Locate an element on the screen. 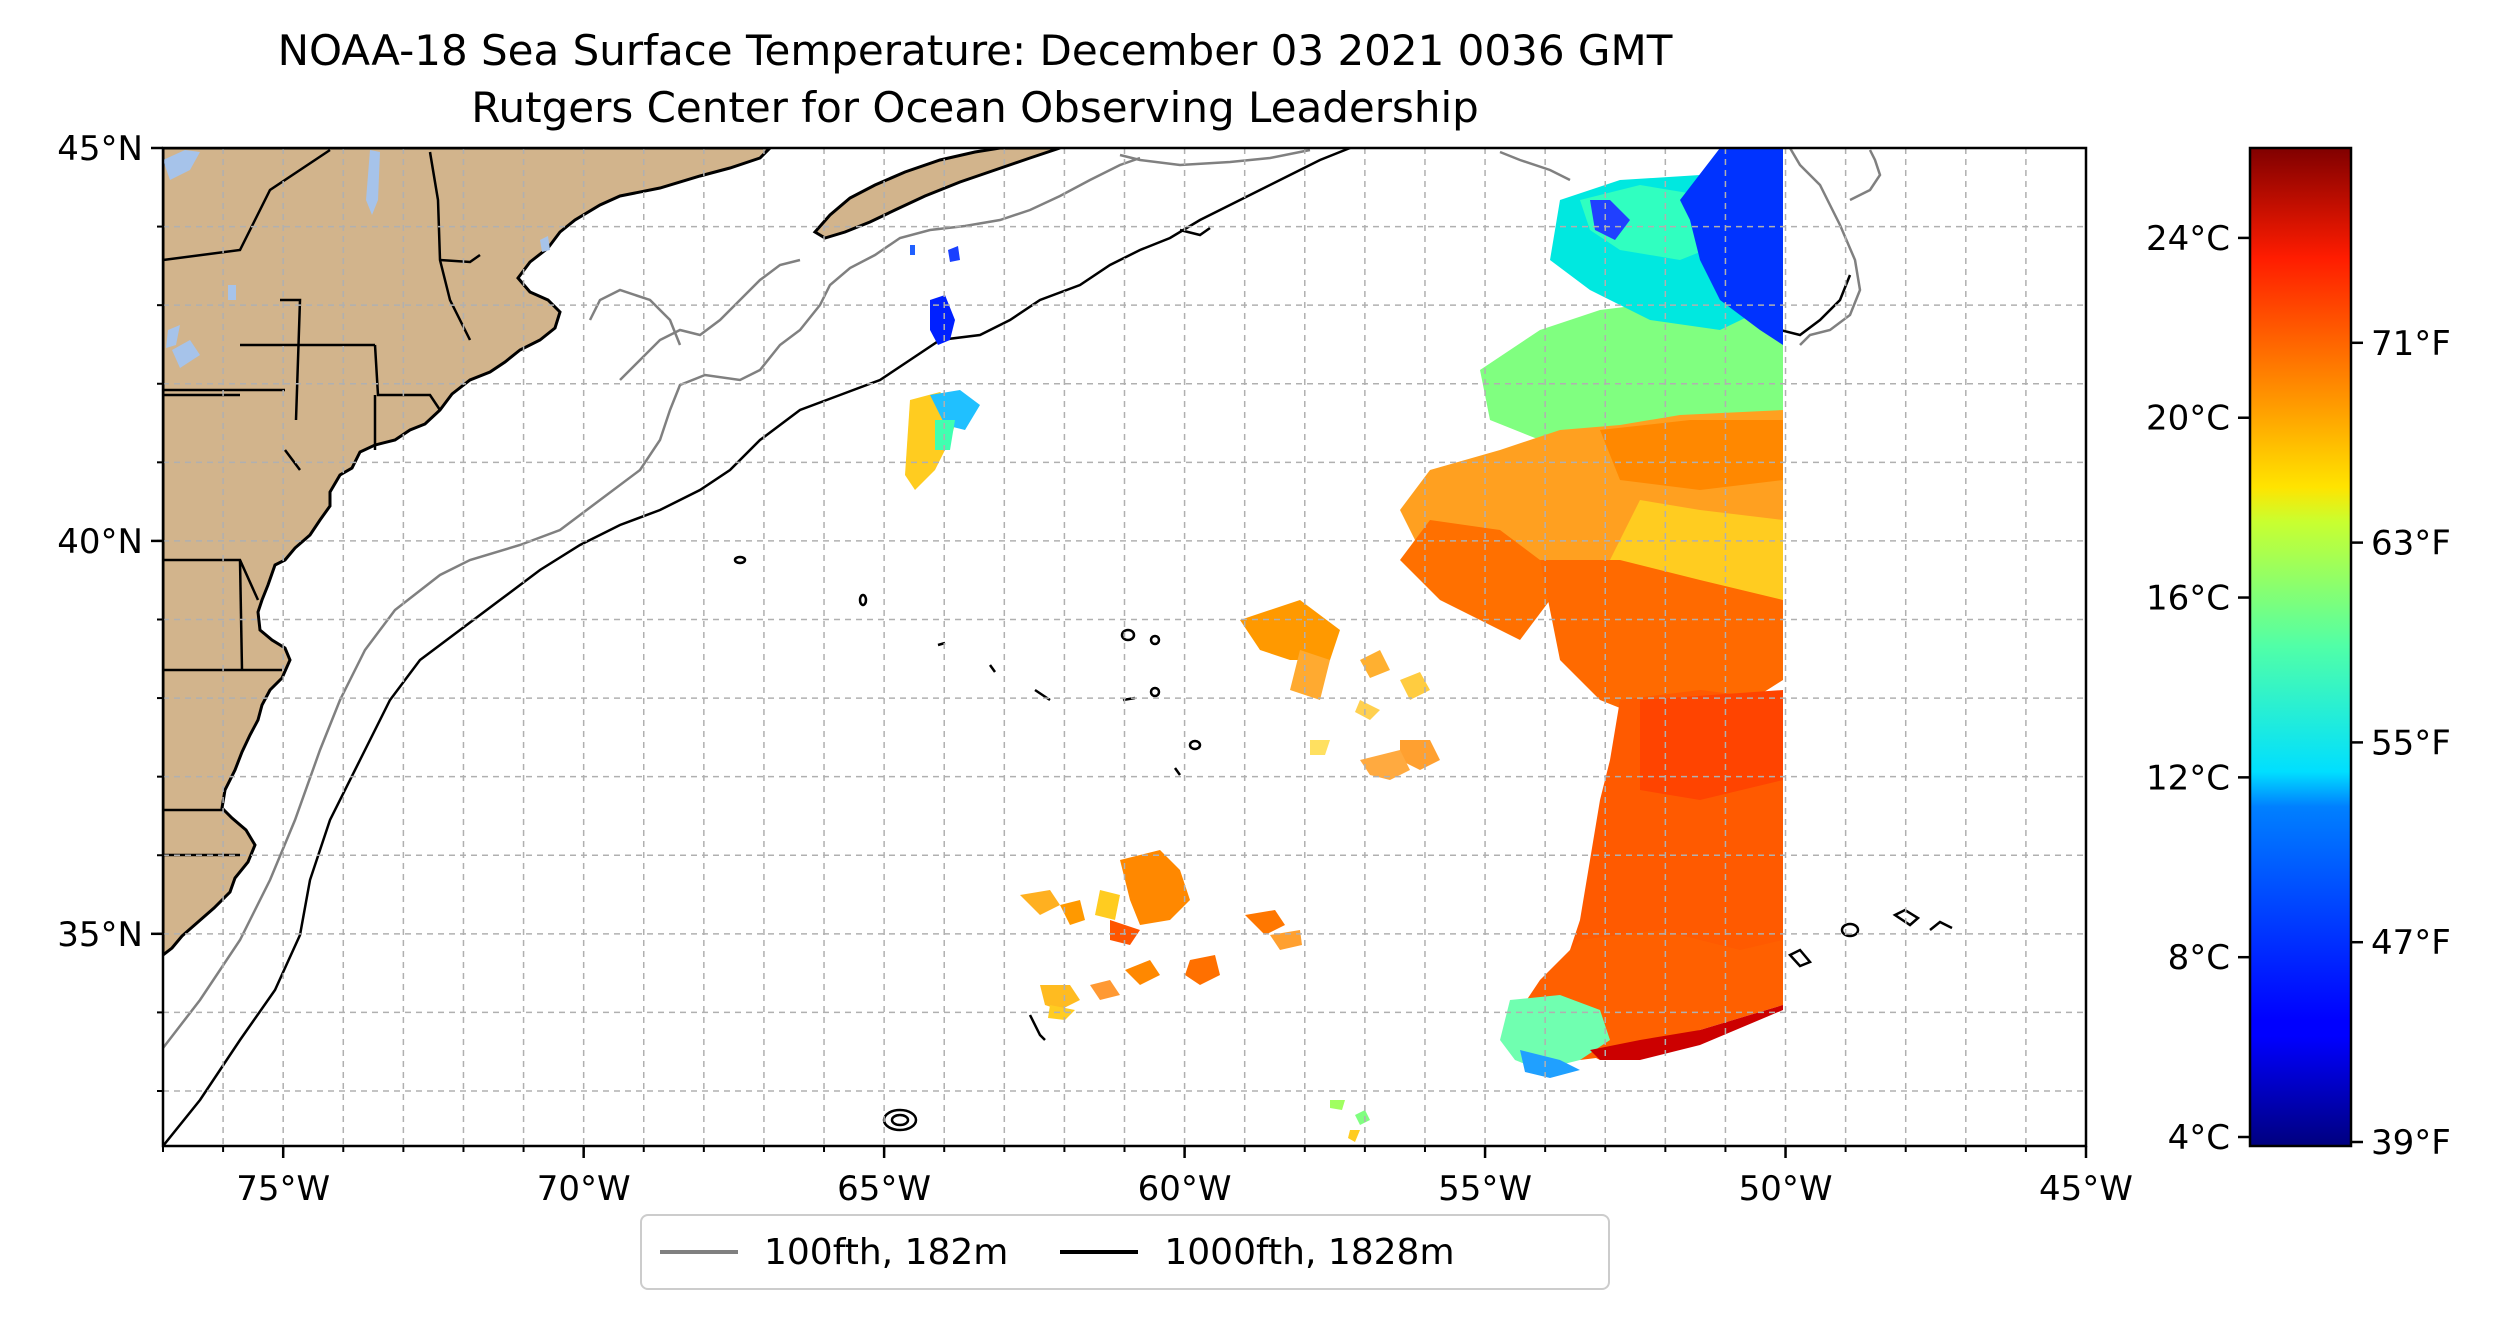 The width and height of the screenshot is (2502, 1318). legend-label-100fth: 100fth, 182m is located at coordinates (886, 1252).